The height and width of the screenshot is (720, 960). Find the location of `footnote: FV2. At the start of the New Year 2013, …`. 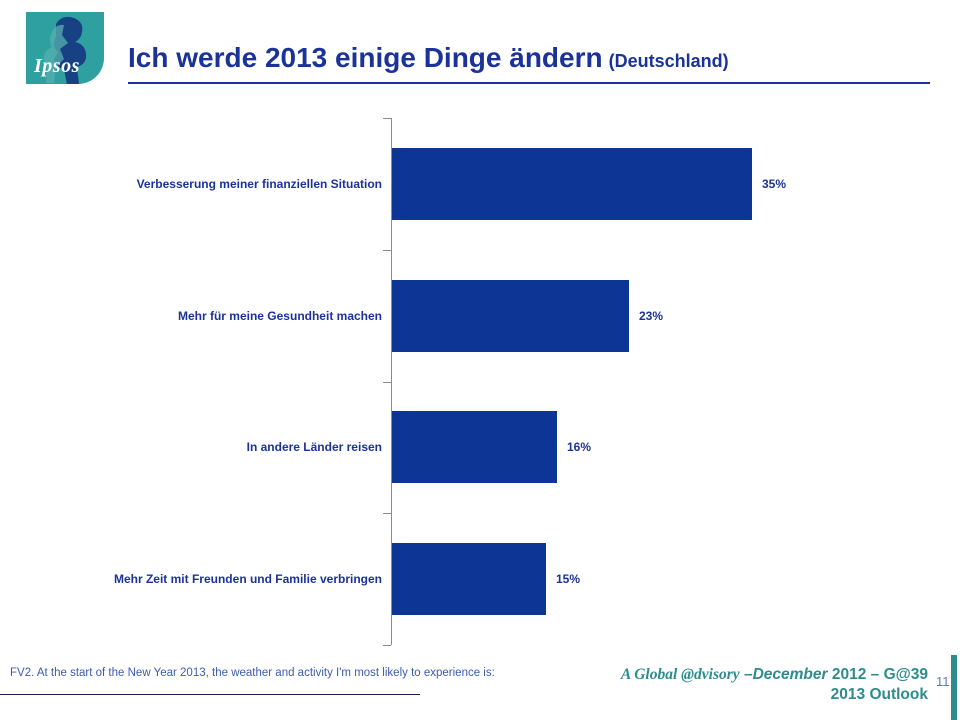

footnote: FV2. At the start of the New Year 2013, … is located at coordinates (252, 673).